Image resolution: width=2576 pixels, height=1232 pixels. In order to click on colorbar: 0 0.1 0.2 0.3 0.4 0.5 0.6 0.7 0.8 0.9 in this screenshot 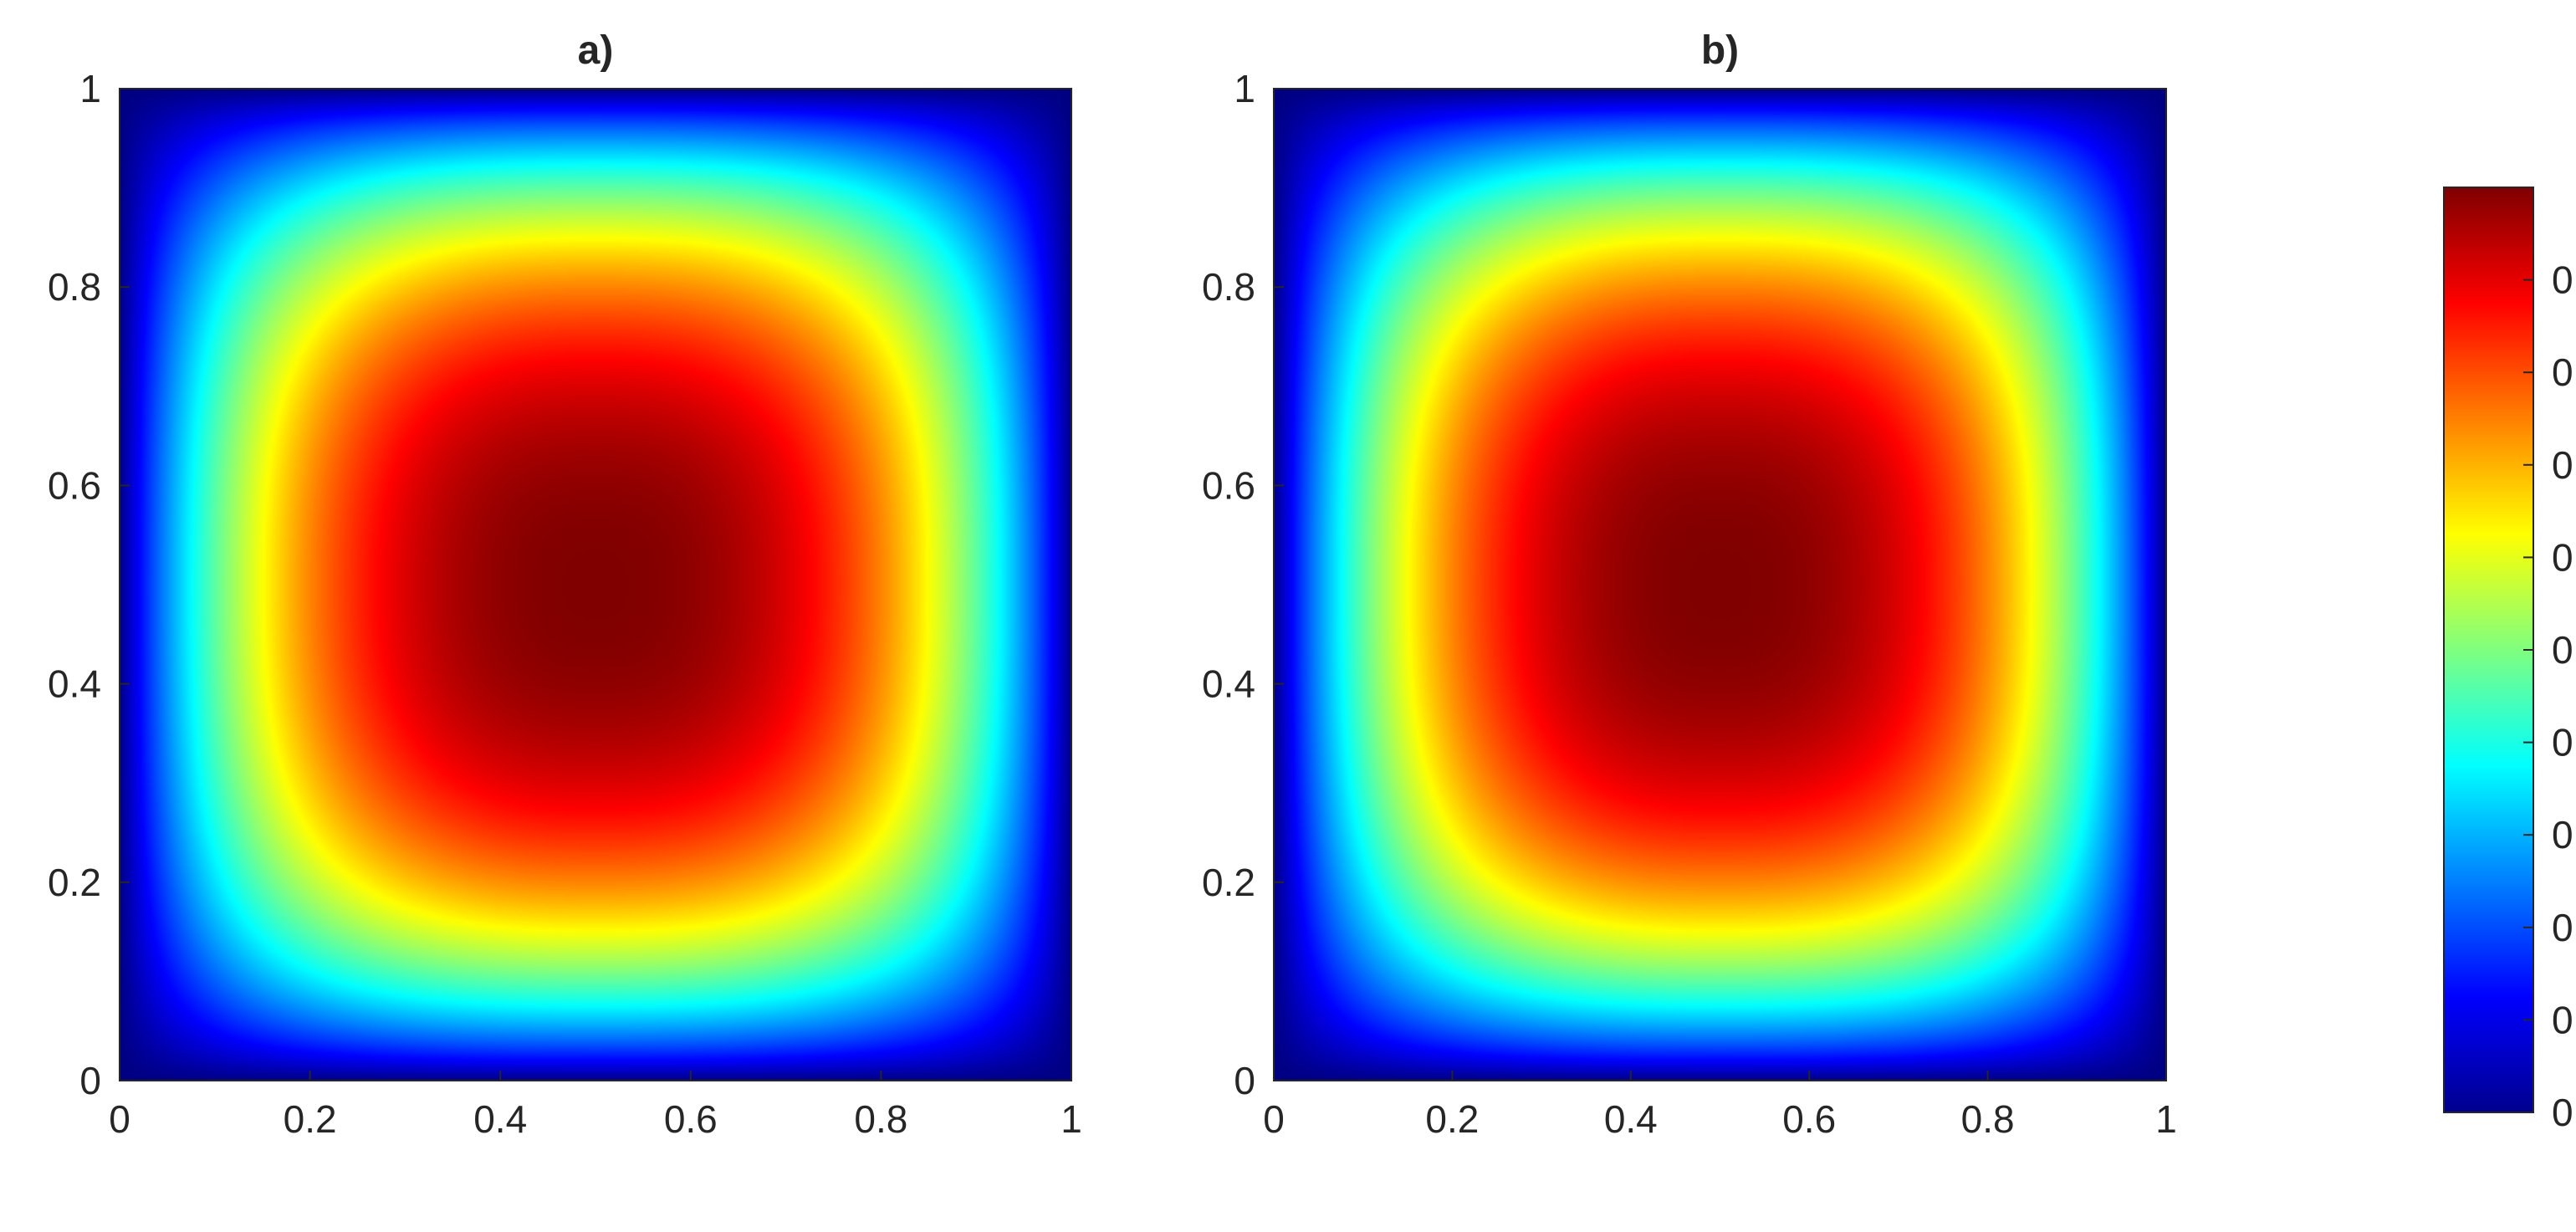, I will do `click(2509, 660)`.